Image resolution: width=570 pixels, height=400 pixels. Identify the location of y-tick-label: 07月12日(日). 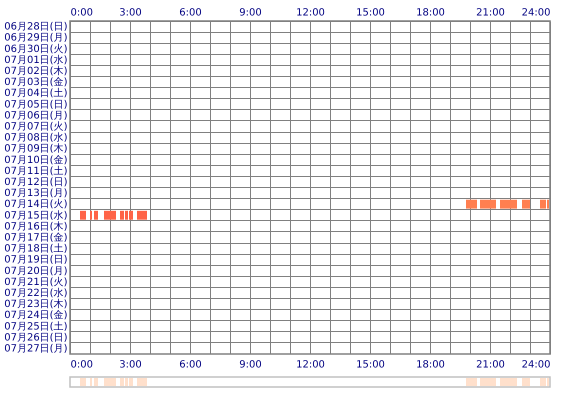
(36, 182).